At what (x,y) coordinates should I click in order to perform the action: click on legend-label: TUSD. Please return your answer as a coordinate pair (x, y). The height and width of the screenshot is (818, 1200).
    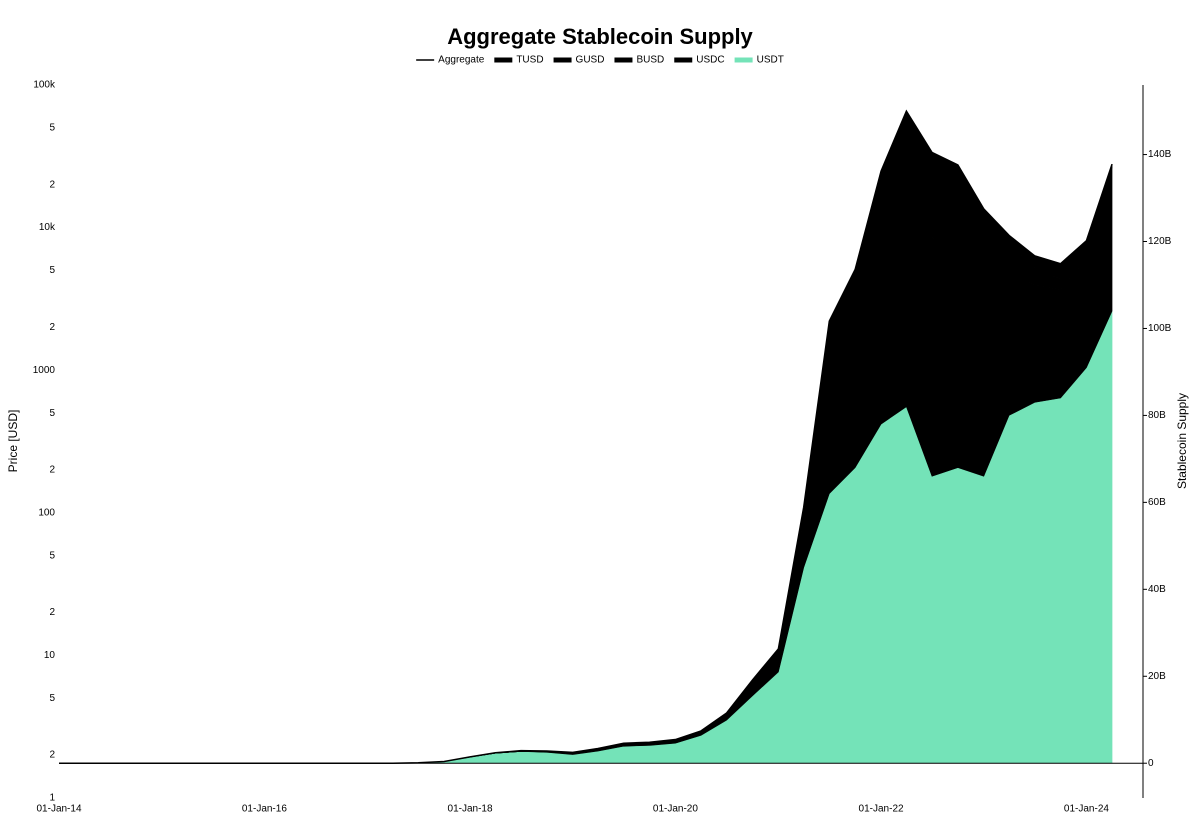
    Looking at the image, I should click on (529, 60).